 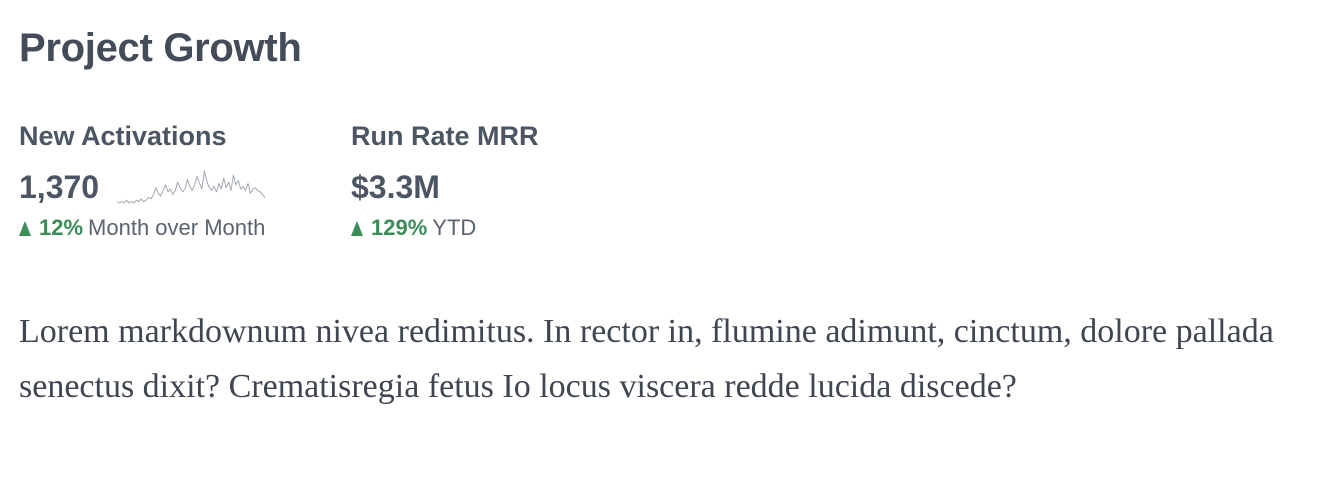 What do you see at coordinates (445, 136) in the screenshot?
I see `metric-label: Run Rate MRR` at bounding box center [445, 136].